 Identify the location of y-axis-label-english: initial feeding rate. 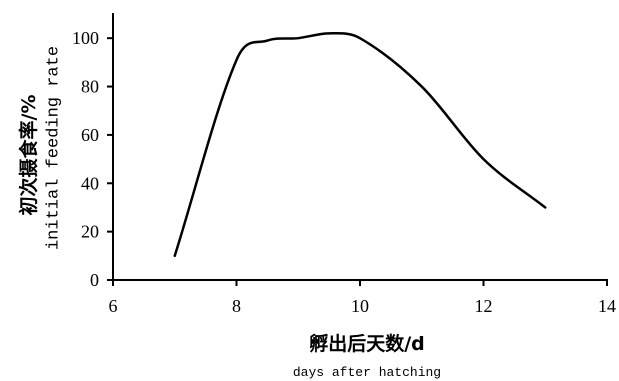
(54, 148).